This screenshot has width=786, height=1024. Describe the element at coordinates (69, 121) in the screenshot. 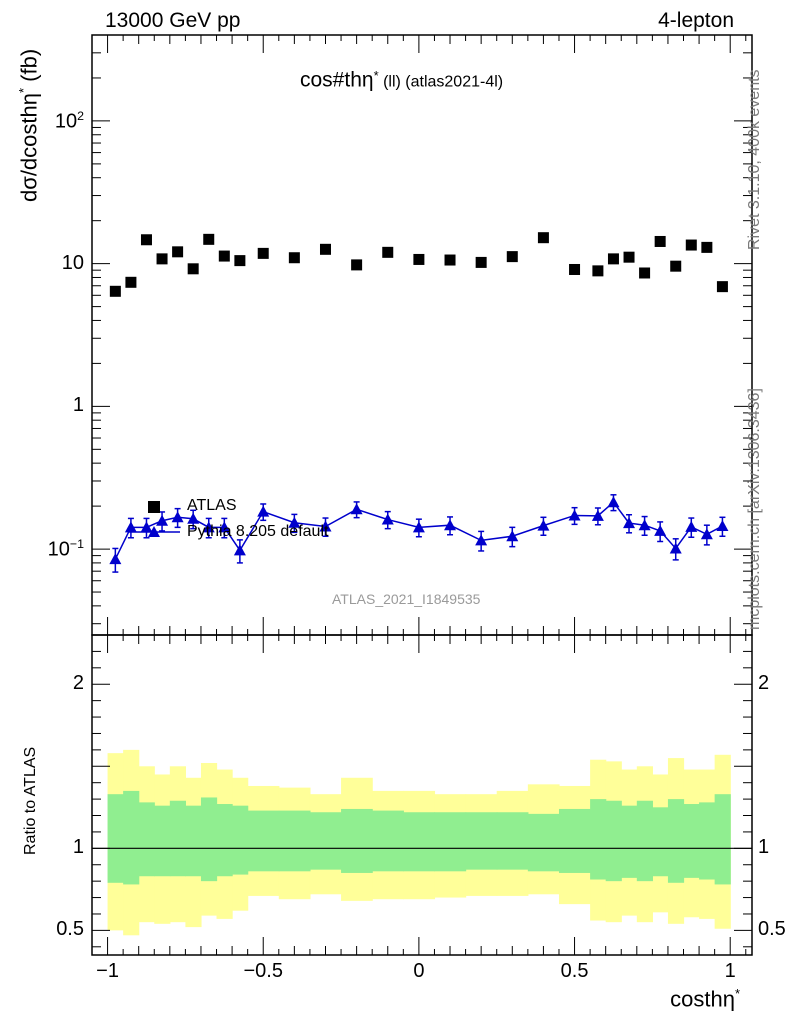

I see `main-y-tick-label-3: 102` at that location.